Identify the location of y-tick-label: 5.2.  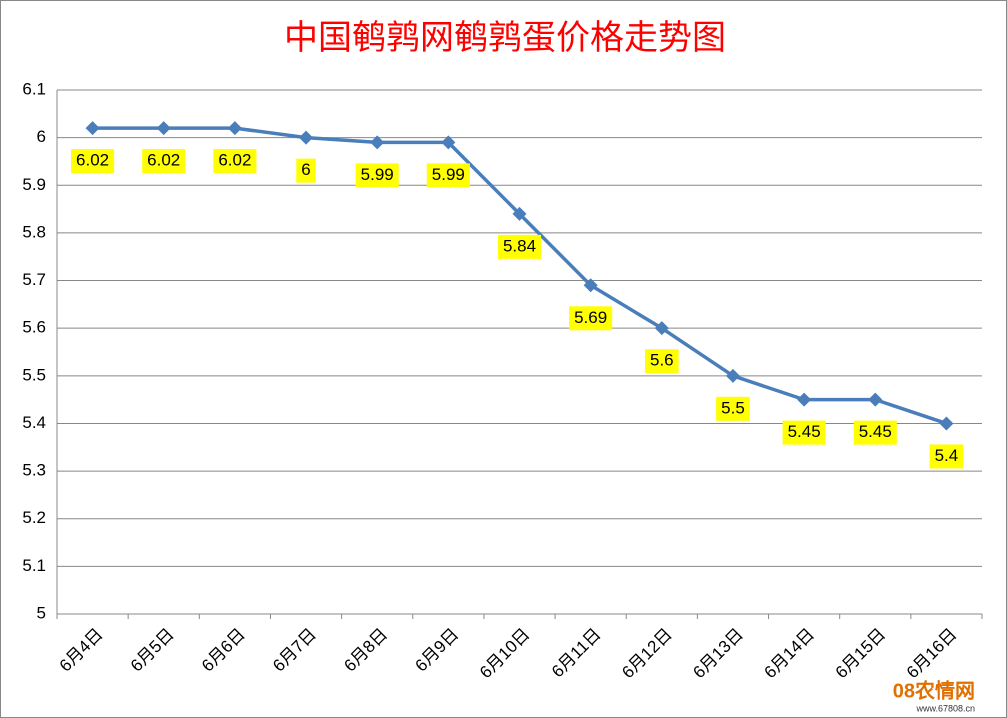
(34, 517).